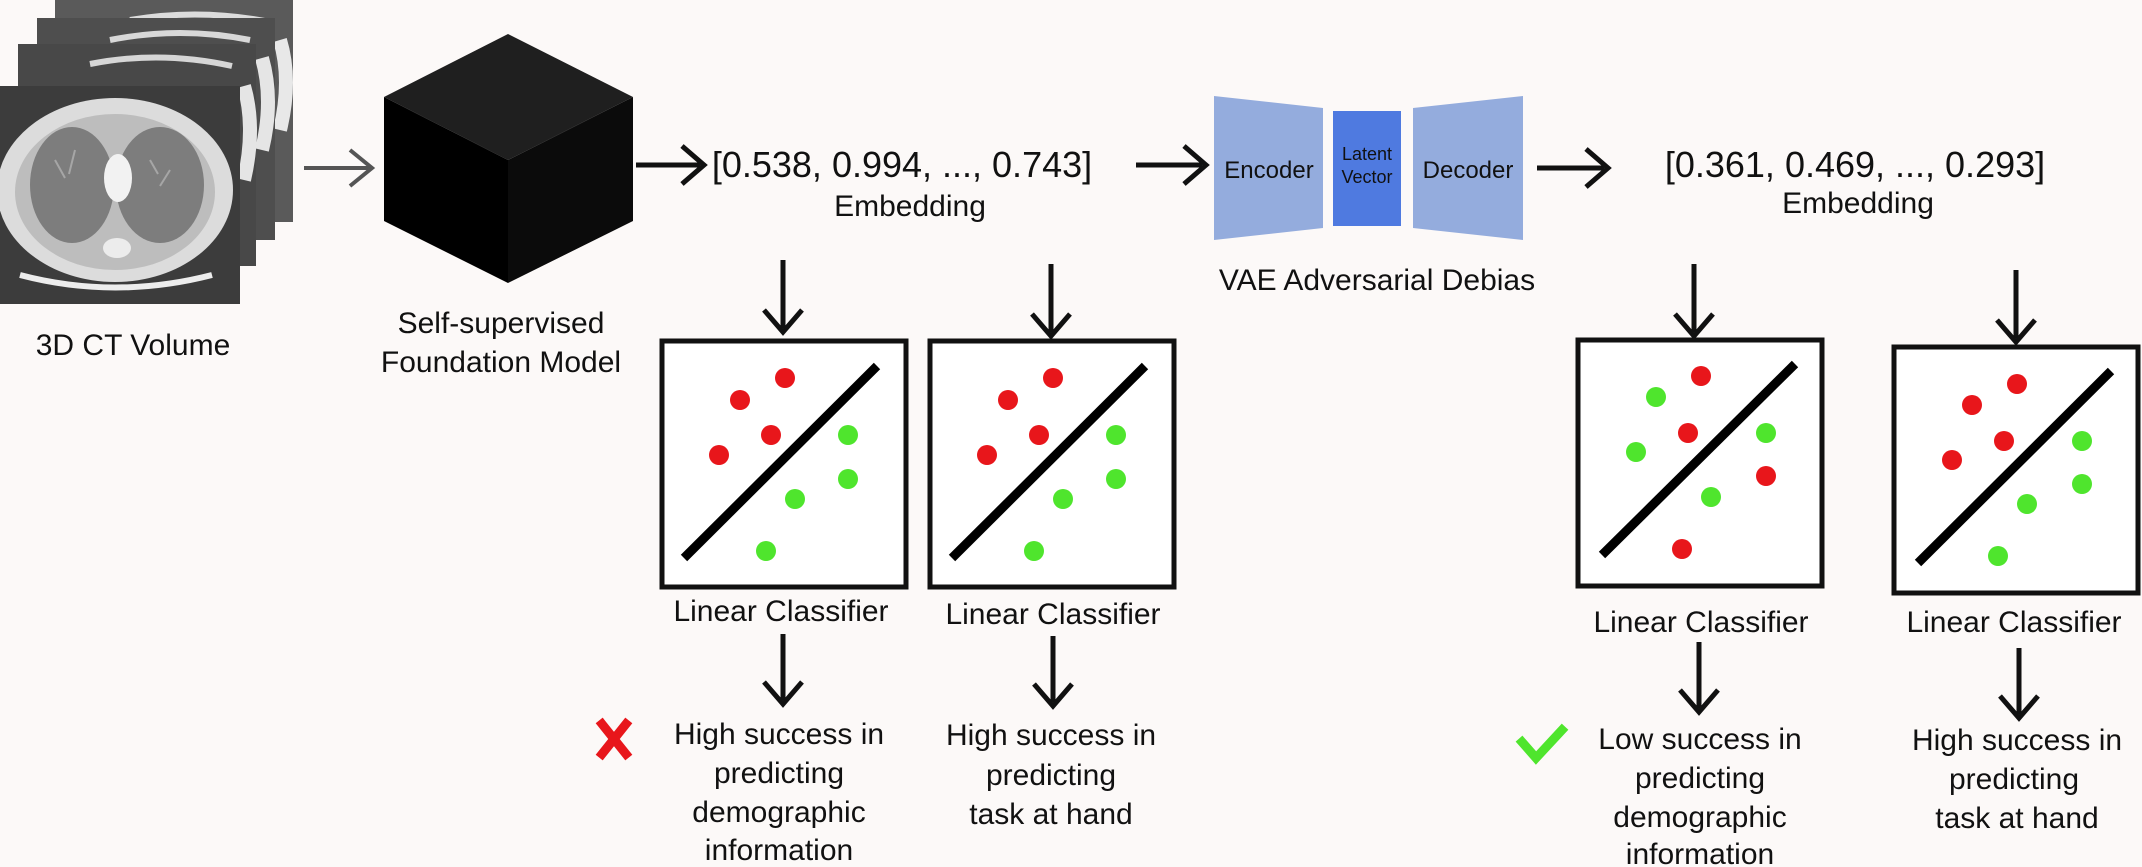 The image size is (2142, 867). I want to click on embedding-debiased-label: Embedding, so click(1858, 203).